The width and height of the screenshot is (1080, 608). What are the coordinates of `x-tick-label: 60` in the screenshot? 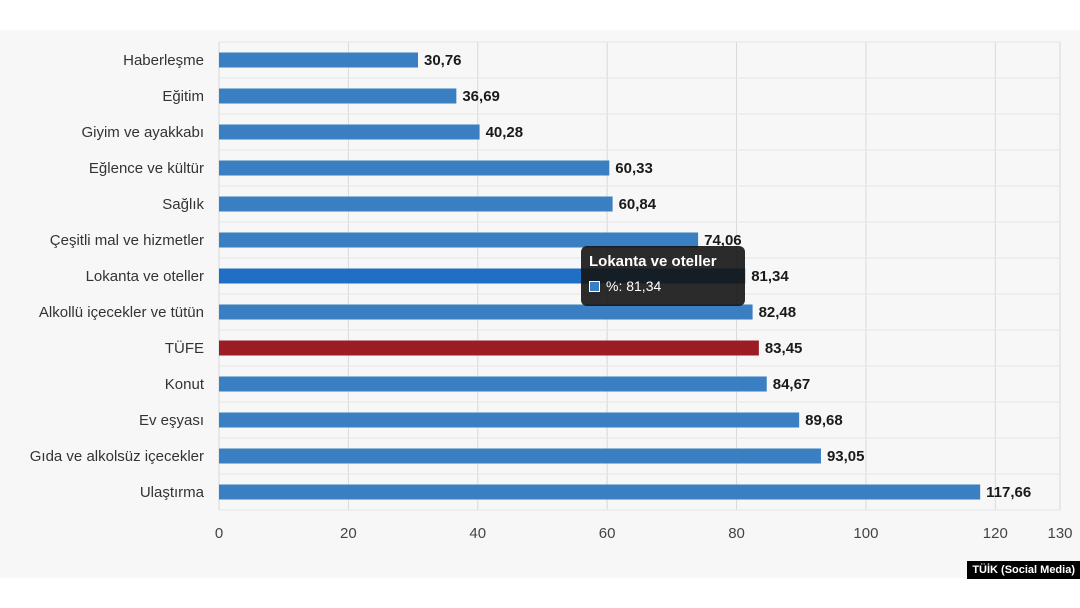 It's located at (607, 533).